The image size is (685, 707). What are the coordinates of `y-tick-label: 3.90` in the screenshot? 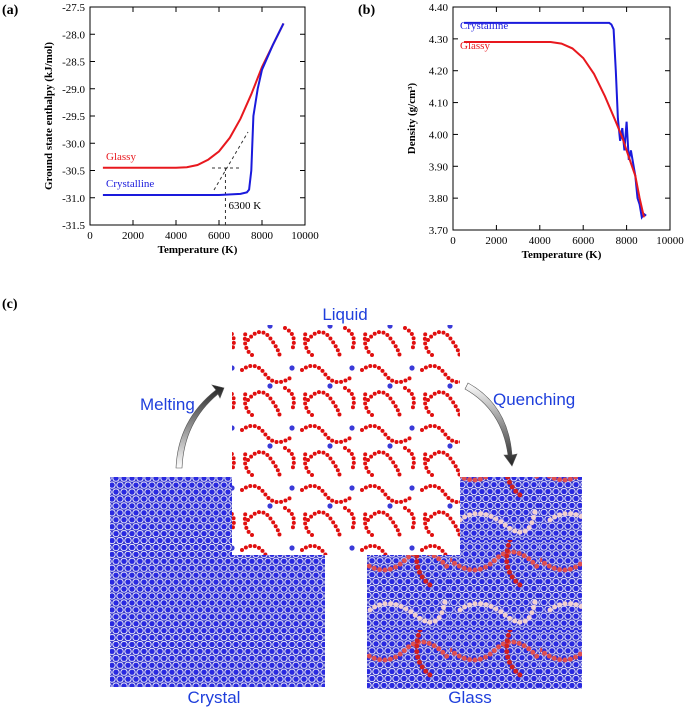 It's located at (439, 167).